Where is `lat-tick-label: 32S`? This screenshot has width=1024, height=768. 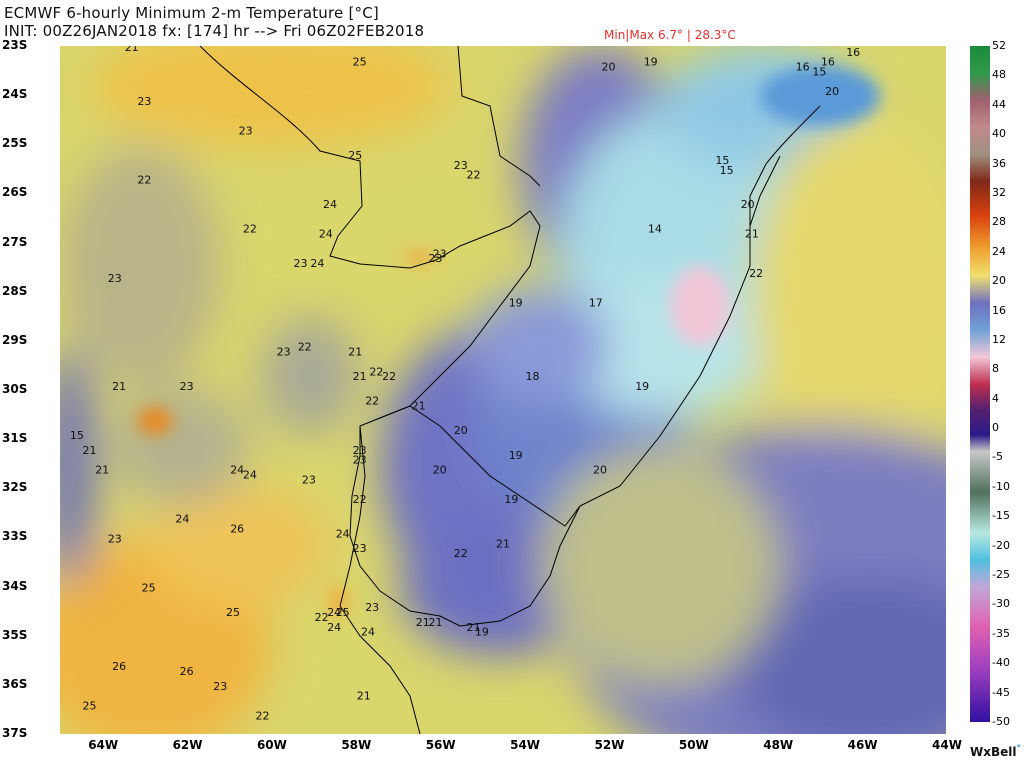 lat-tick-label: 32S is located at coordinates (15, 487).